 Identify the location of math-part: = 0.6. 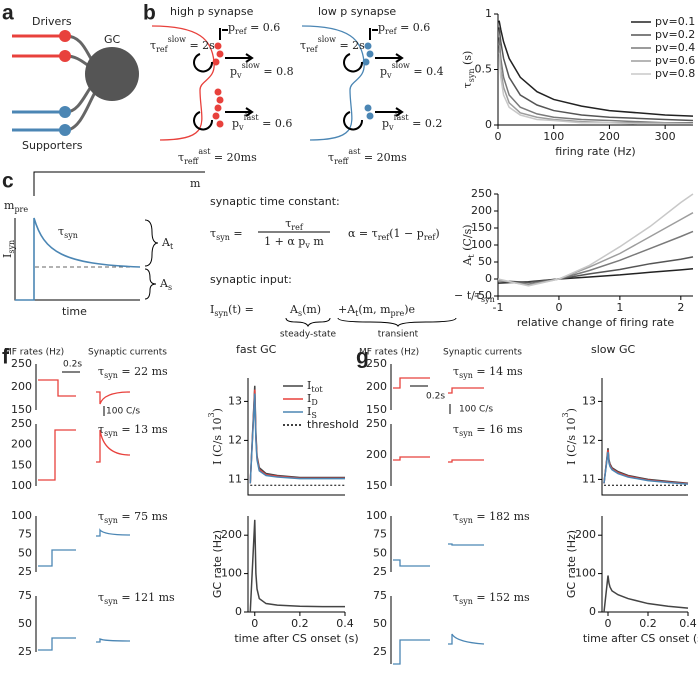
(264, 27).